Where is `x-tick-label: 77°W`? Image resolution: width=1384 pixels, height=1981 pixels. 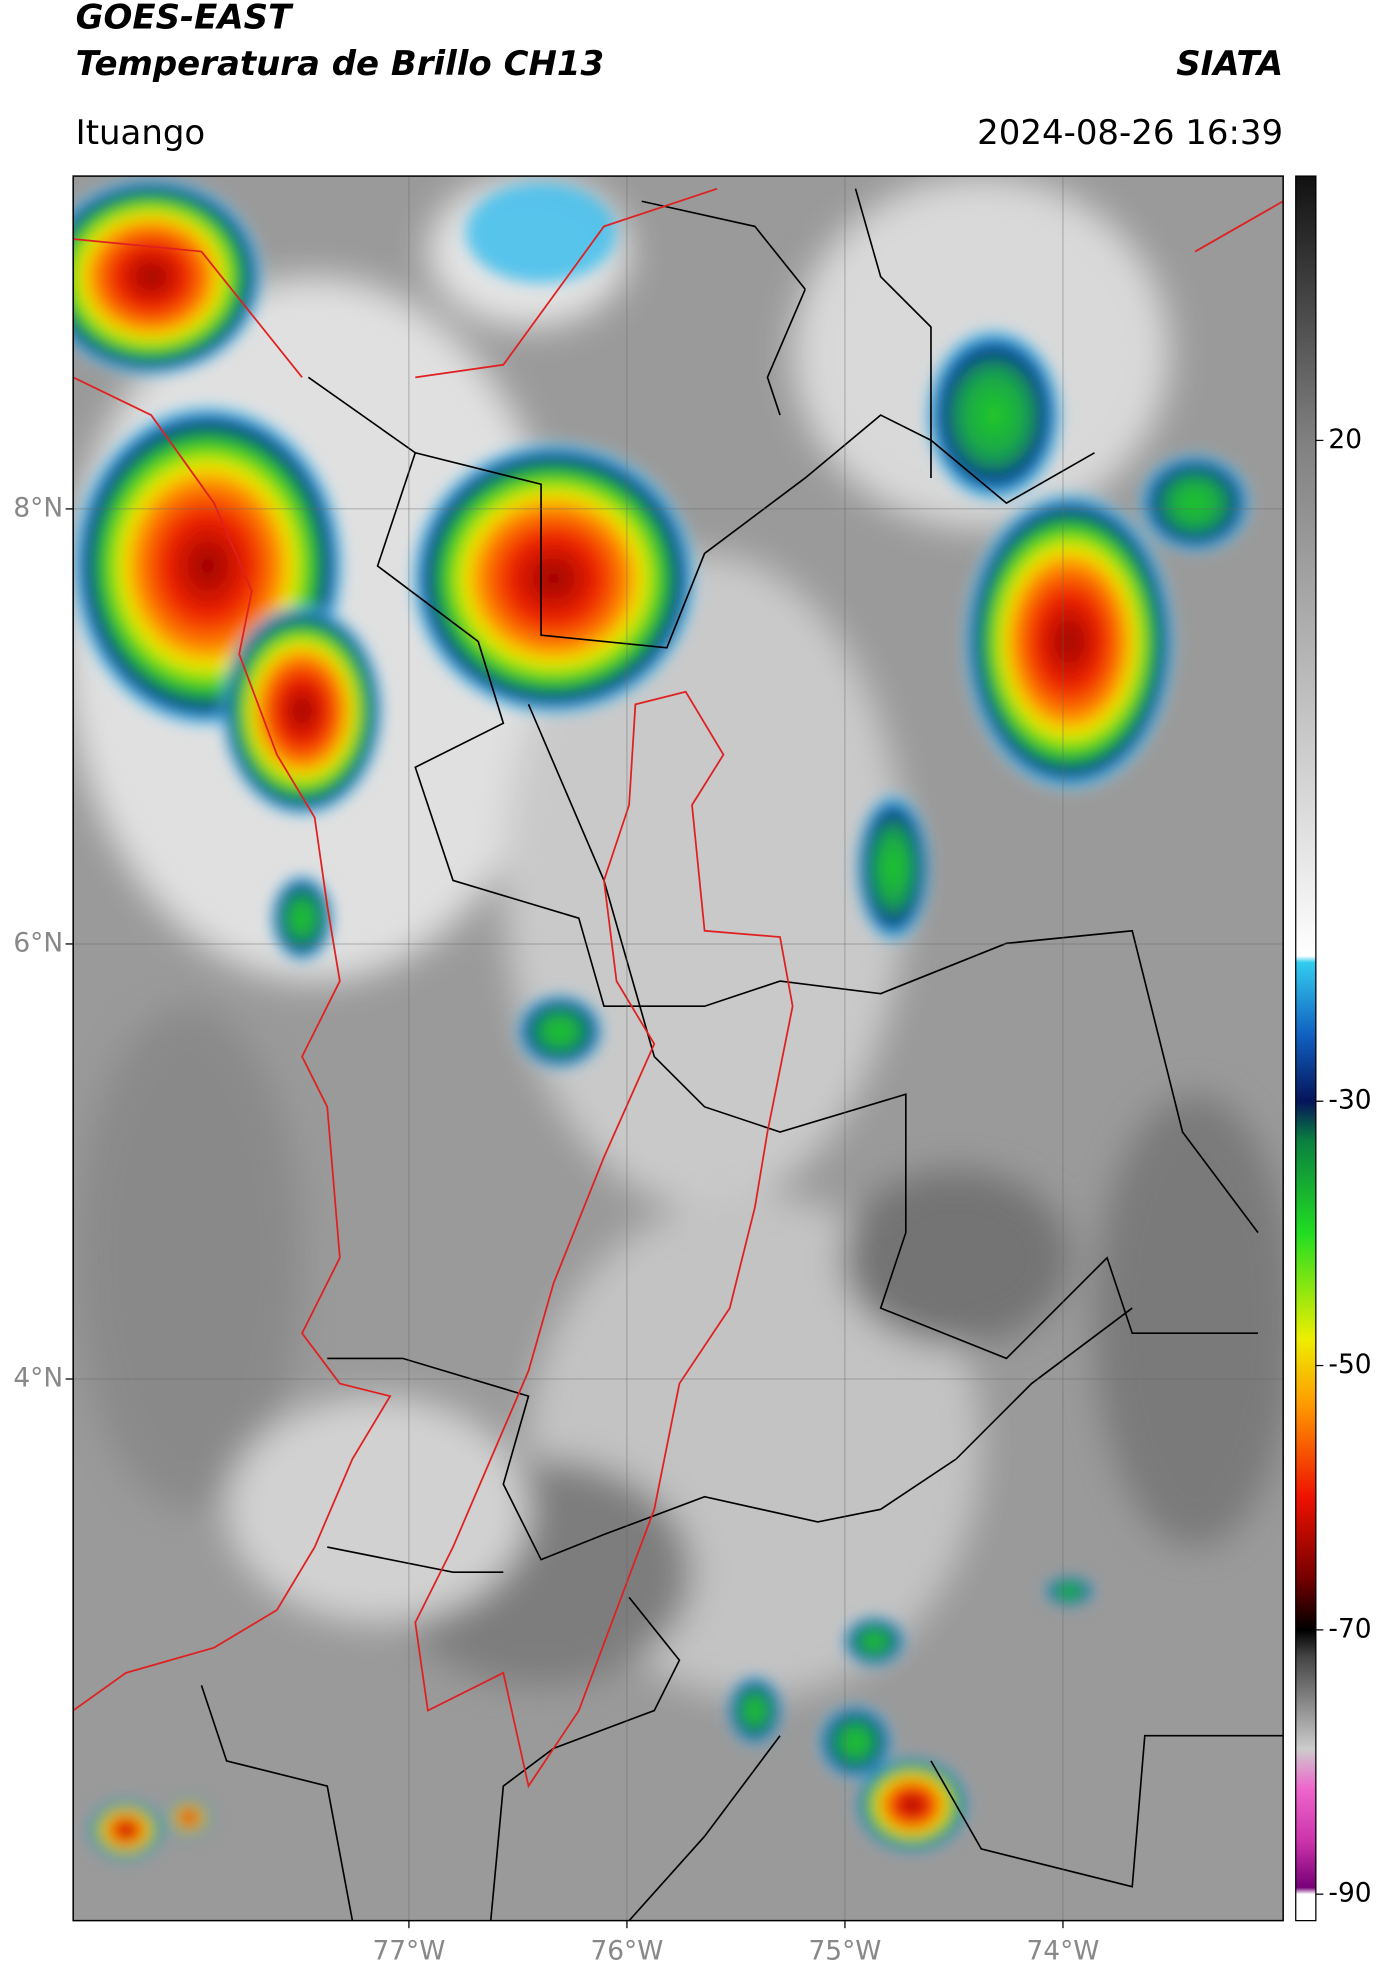
x-tick-label: 77°W is located at coordinates (408, 1951).